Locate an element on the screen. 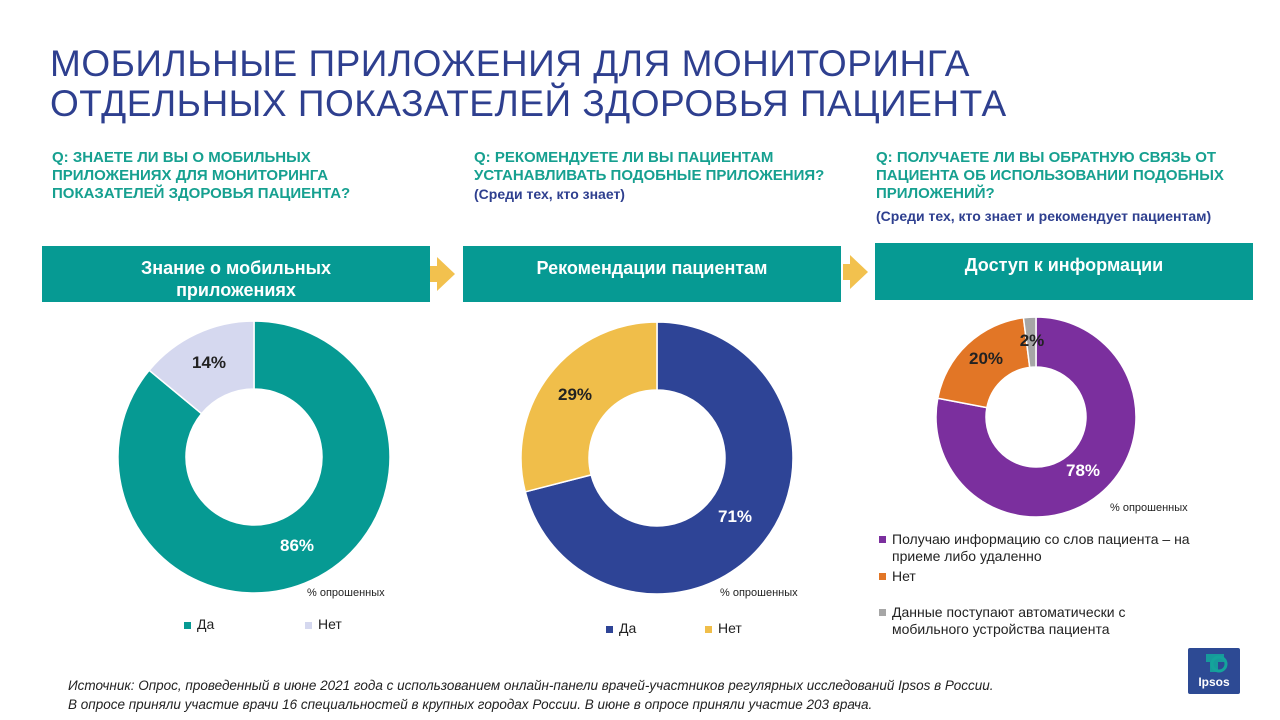 This screenshot has width=1280, height=720. section-header-awareness-label: Знание о мобильных приложениях is located at coordinates (236, 279).